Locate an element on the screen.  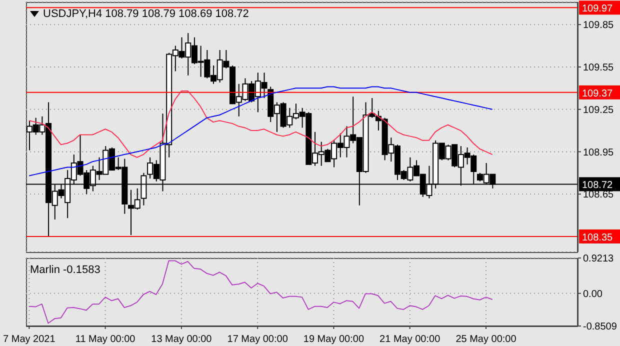
x-tick-label: 19 May 00:00 is located at coordinates (333, 339).